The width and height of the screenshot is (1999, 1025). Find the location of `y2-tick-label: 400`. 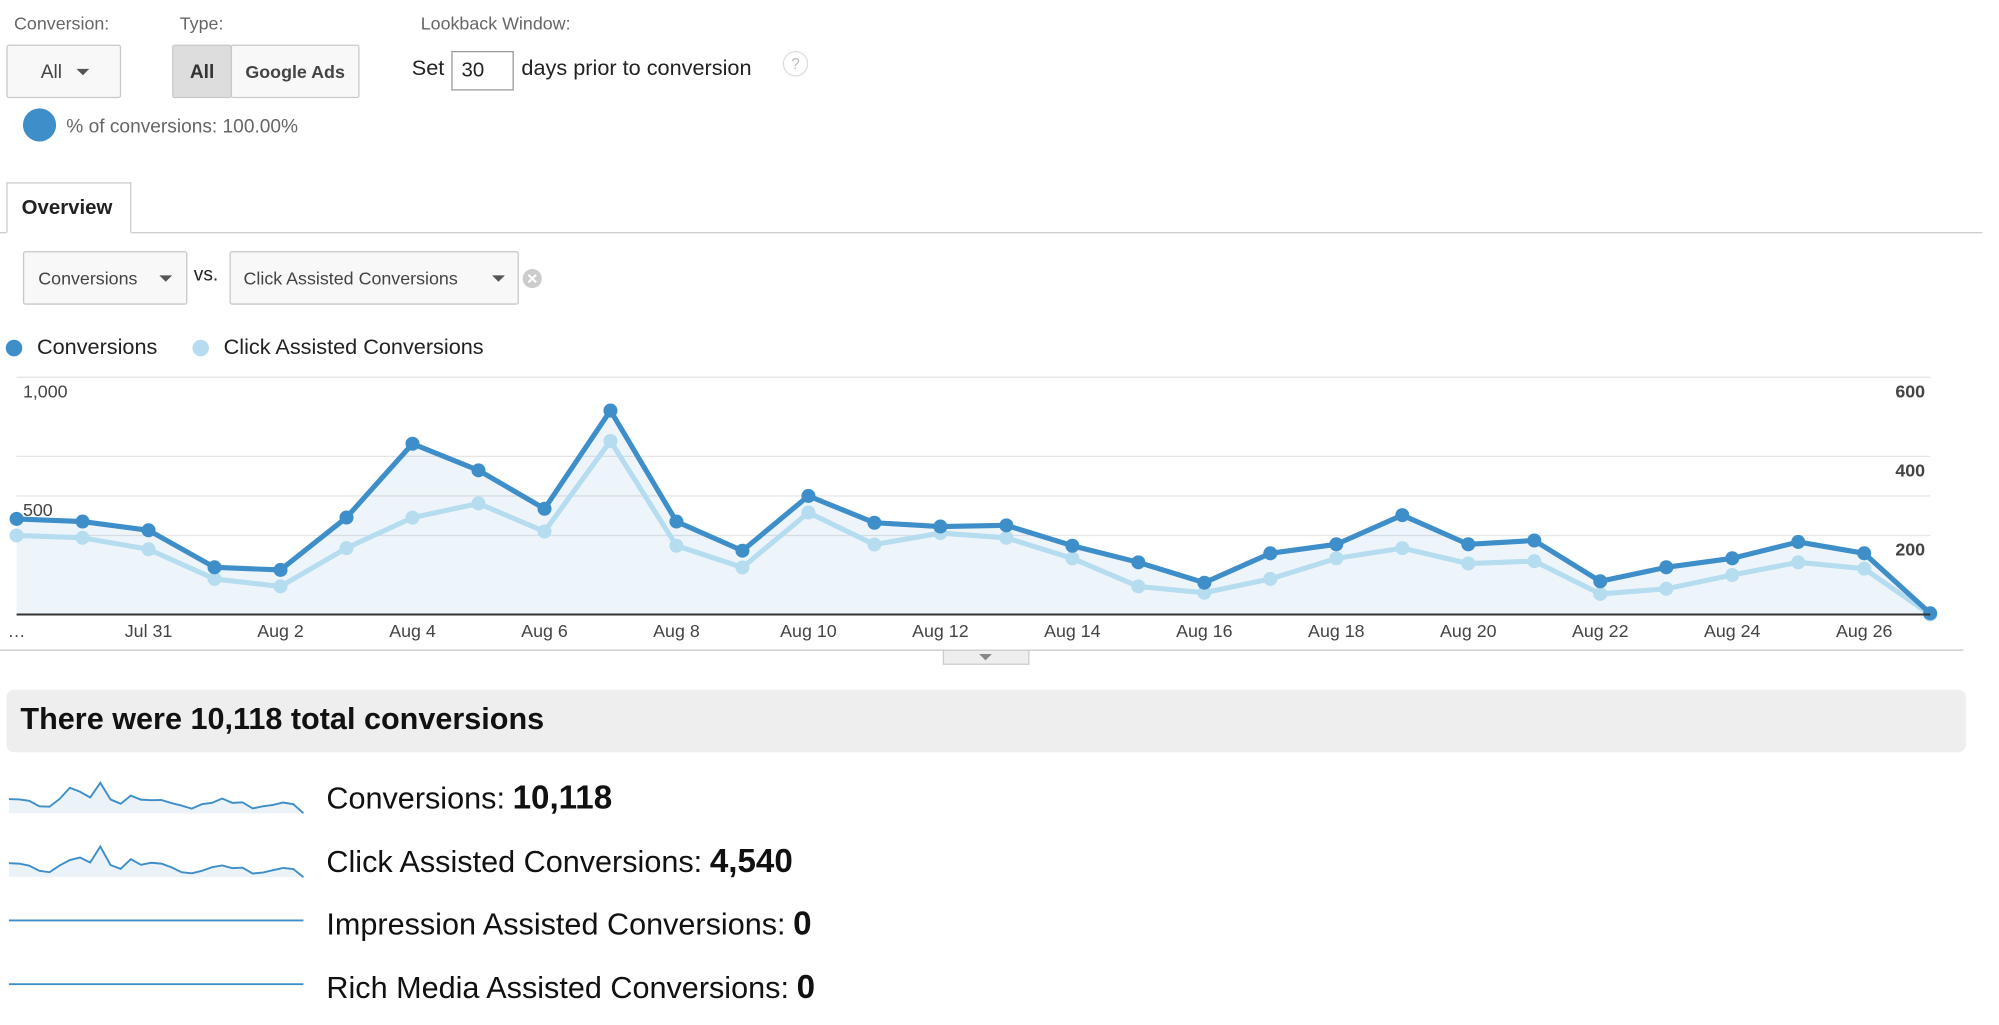

y2-tick-label: 400 is located at coordinates (1910, 470).